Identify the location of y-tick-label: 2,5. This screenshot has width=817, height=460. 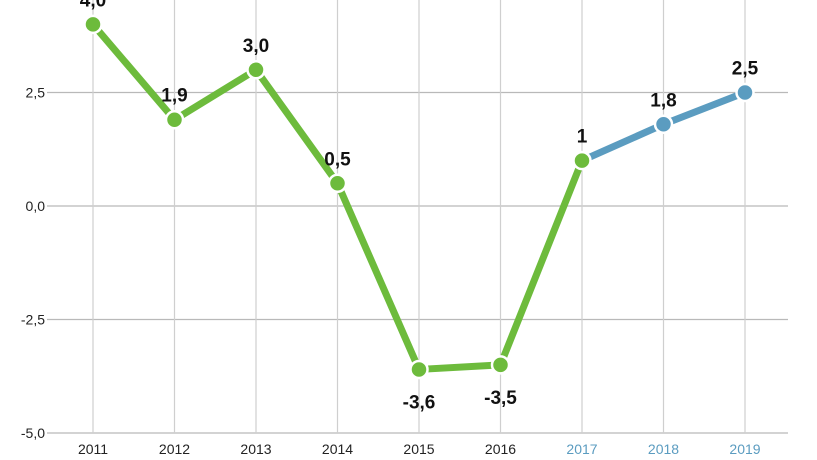
(36, 93).